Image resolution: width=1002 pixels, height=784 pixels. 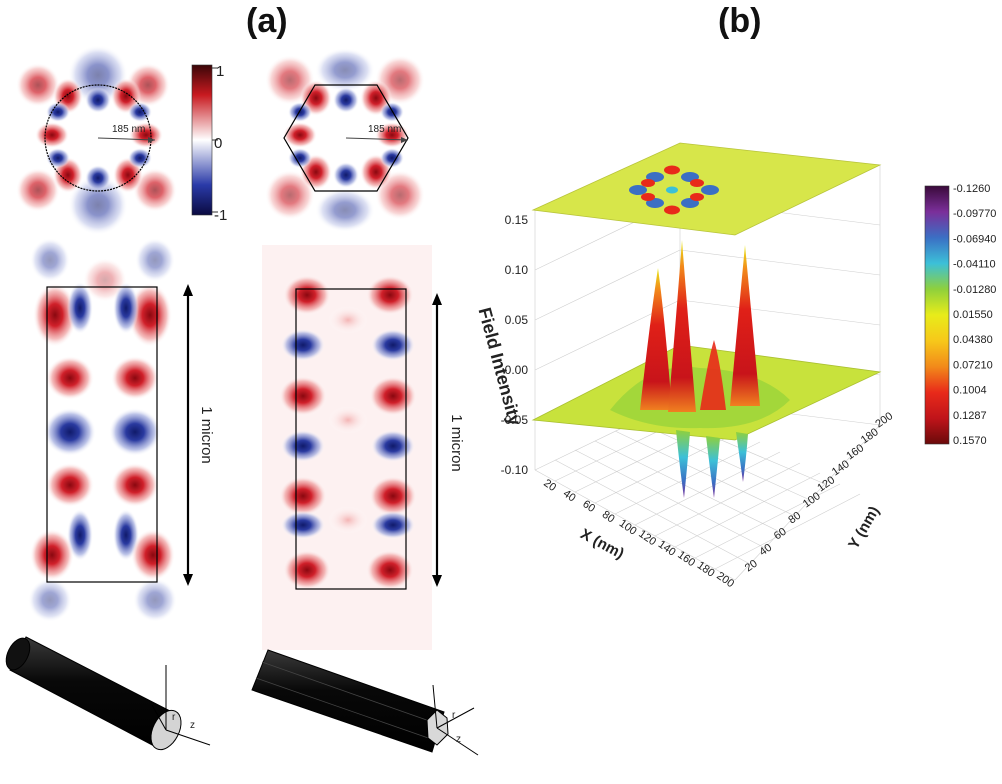 What do you see at coordinates (970, 416) in the screenshot?
I see `colorbar-b-tick: 0.1287` at bounding box center [970, 416].